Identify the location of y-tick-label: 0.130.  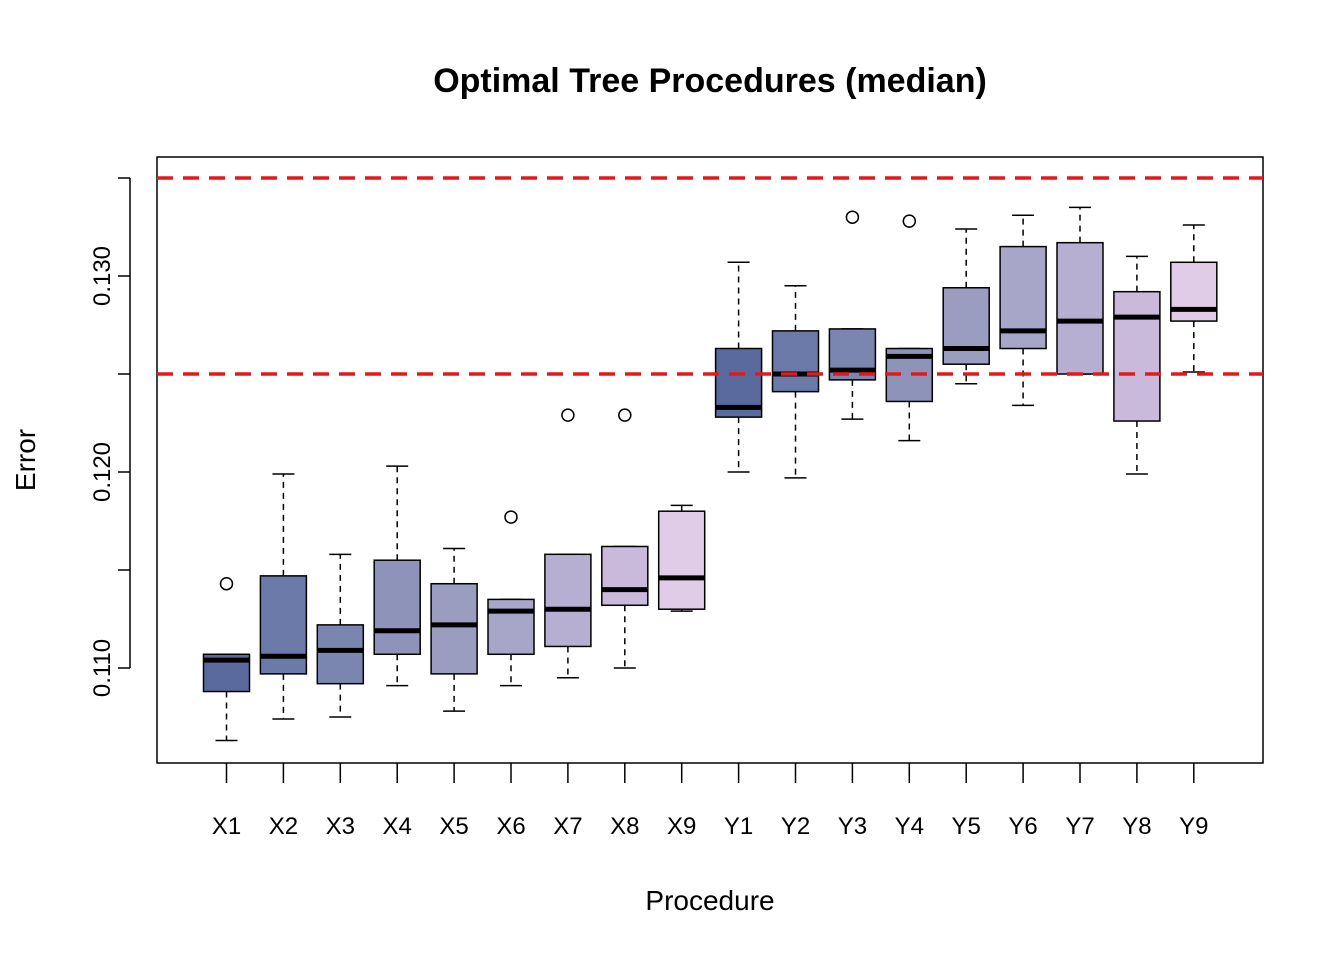
(102, 276).